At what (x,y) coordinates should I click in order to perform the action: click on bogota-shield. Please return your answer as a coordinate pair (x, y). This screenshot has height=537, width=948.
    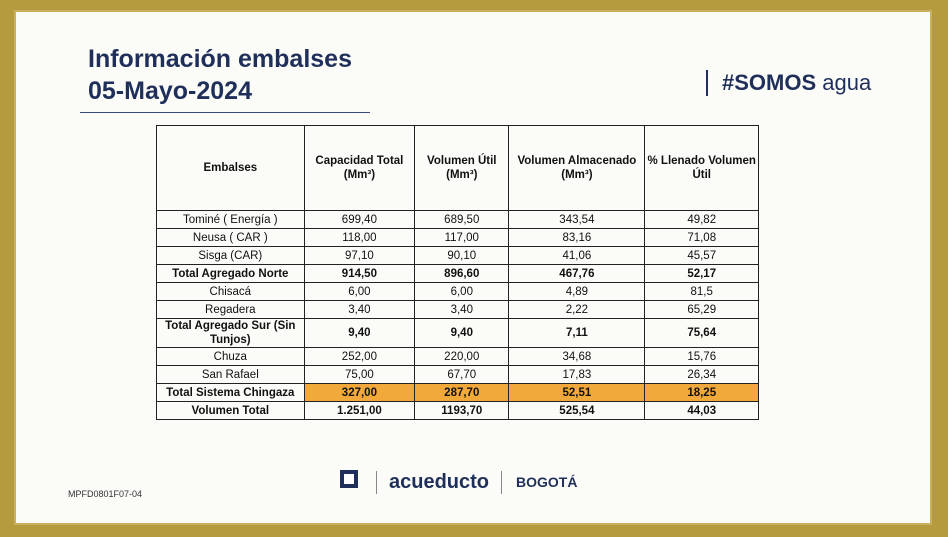
    Looking at the image, I should click on (349, 479).